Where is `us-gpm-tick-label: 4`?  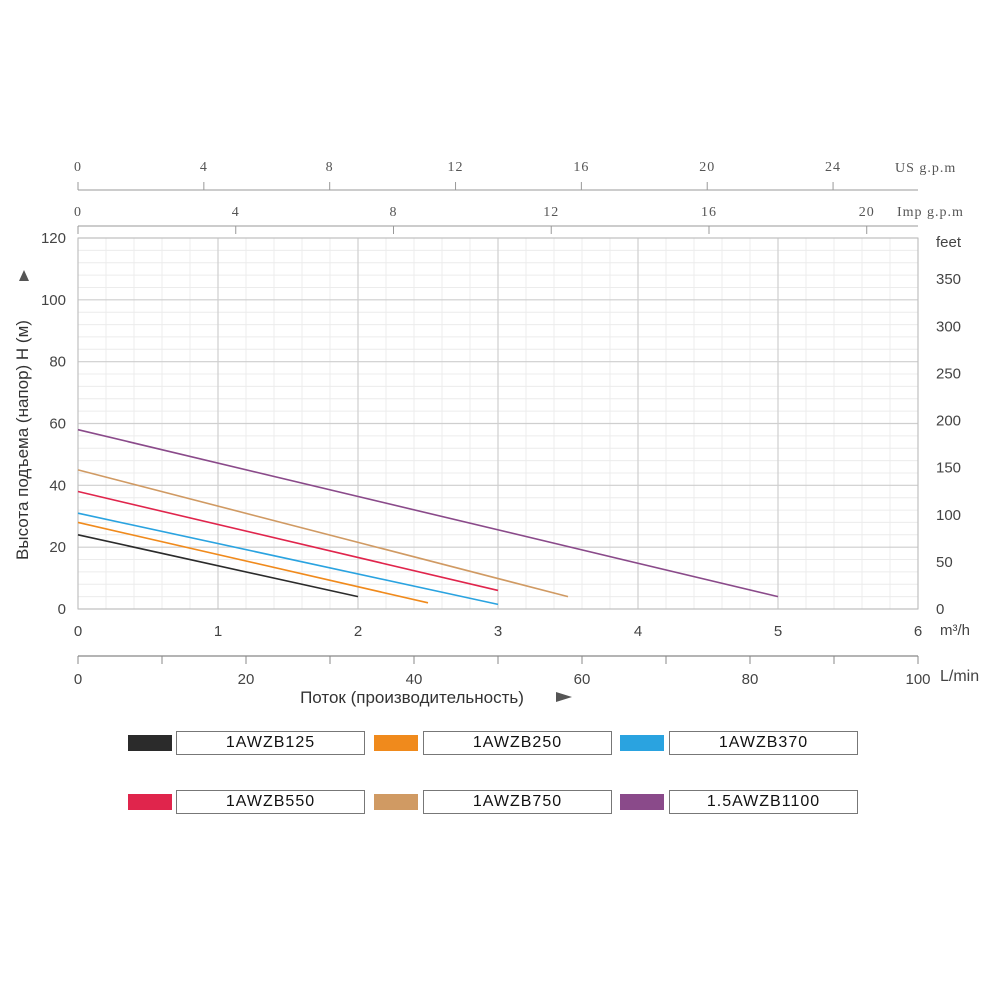
us-gpm-tick-label: 4 is located at coordinates (204, 167).